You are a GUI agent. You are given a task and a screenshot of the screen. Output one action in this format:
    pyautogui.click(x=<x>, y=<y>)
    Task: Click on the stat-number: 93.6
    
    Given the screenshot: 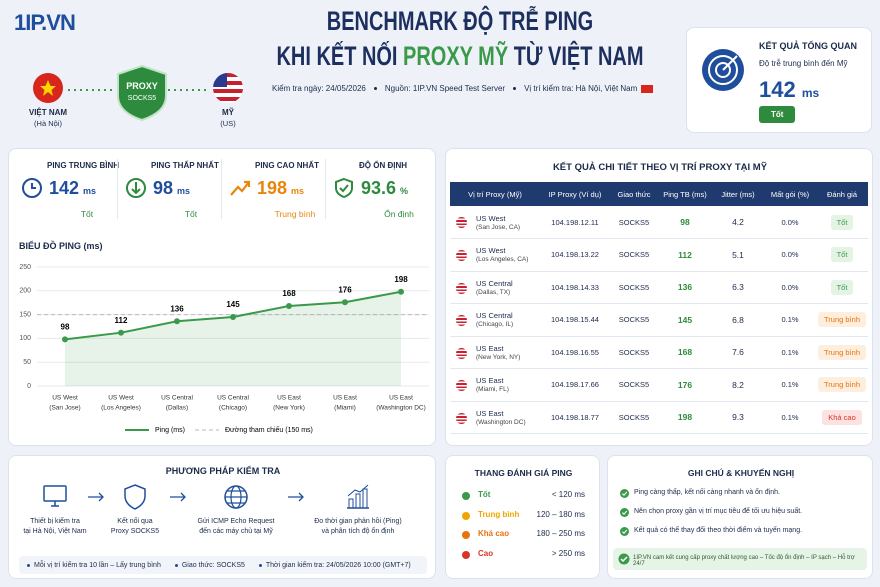 What is the action you would take?
    pyautogui.click(x=379, y=188)
    